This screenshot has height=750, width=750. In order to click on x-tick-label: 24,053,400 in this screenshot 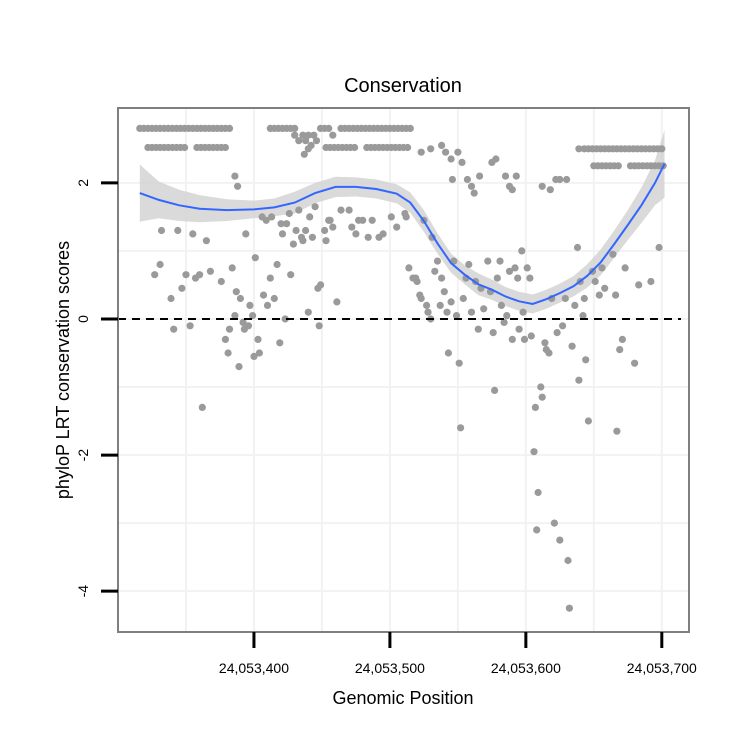, I will do `click(254, 668)`.